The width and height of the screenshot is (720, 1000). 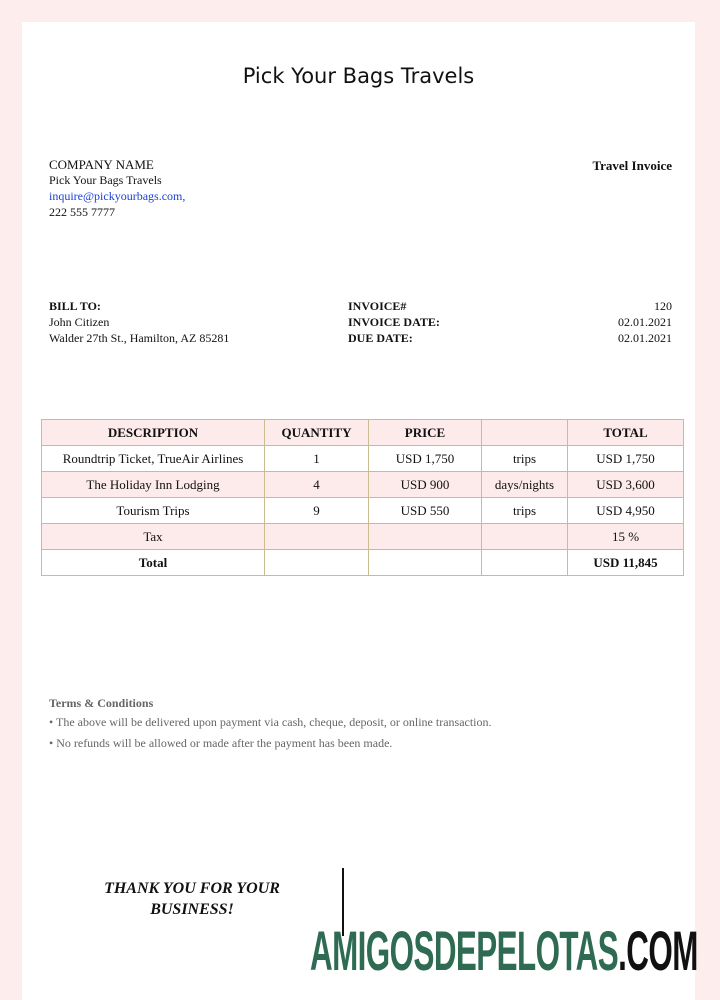 What do you see at coordinates (524, 432) in the screenshot?
I see `header-cell` at bounding box center [524, 432].